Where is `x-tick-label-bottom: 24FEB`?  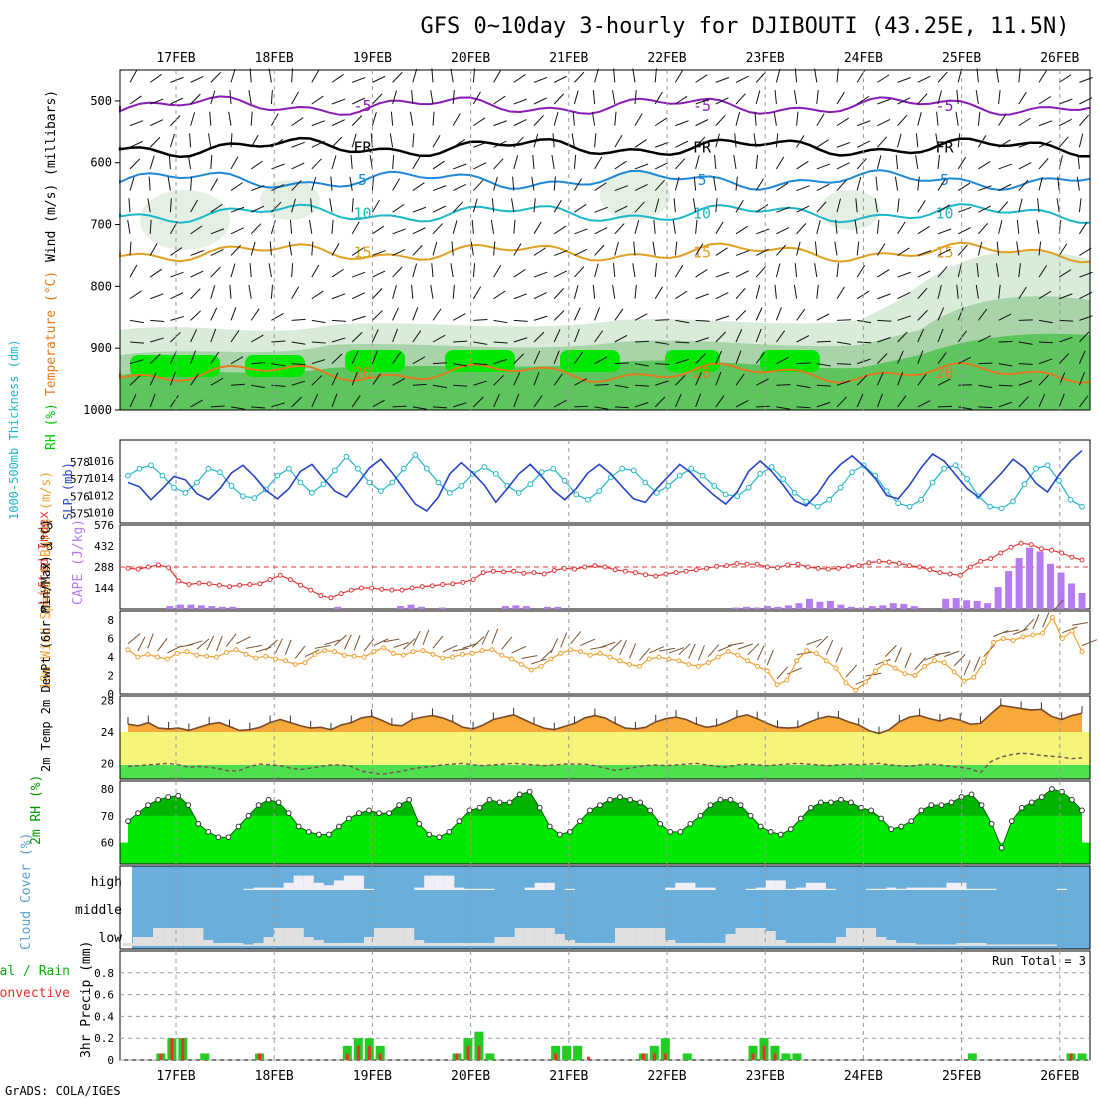 x-tick-label-bottom: 24FEB is located at coordinates (863, 1076).